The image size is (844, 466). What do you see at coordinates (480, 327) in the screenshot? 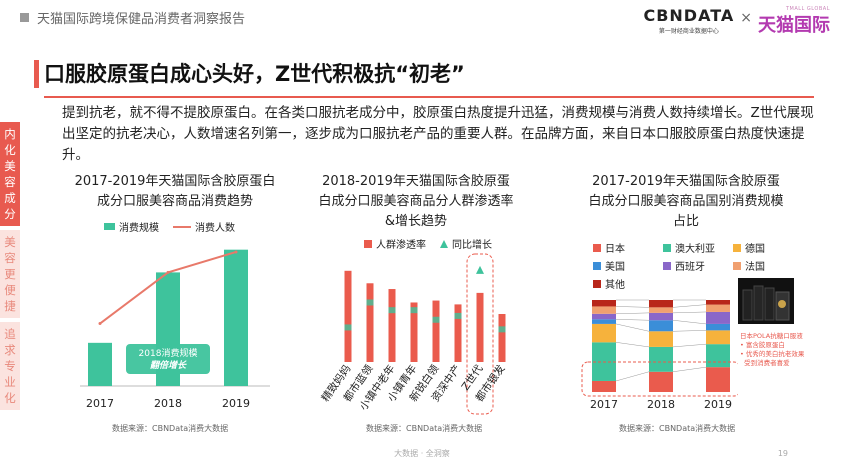
I see `chart2-bar-Z世代` at bounding box center [480, 327].